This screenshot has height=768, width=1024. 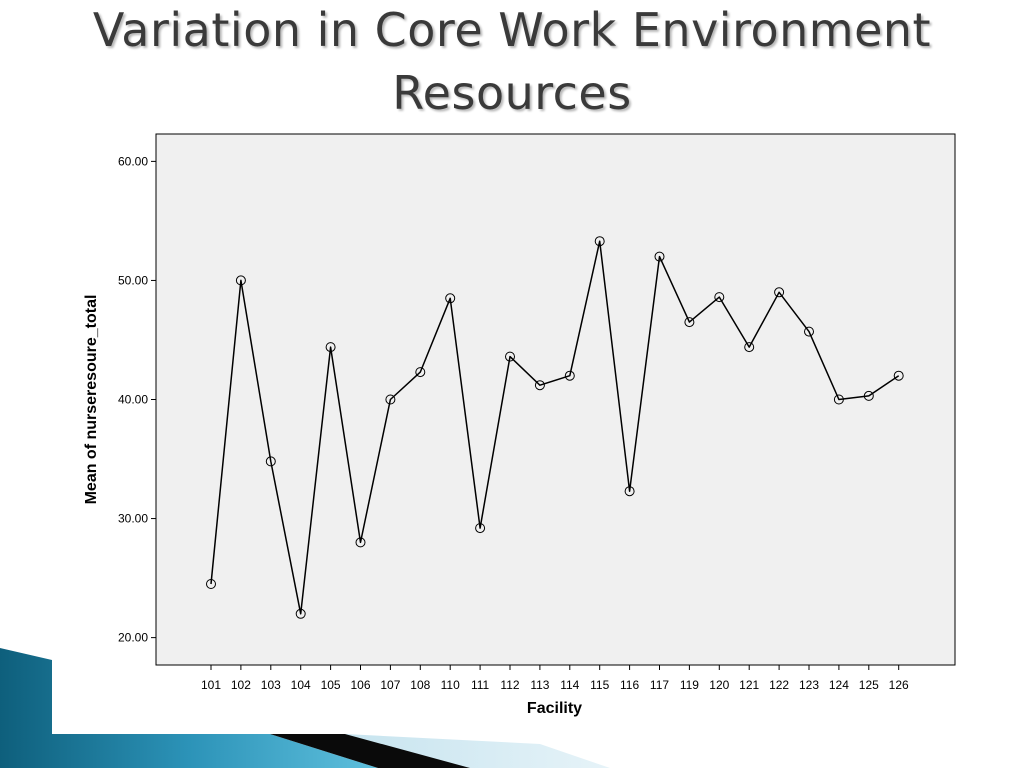 I want to click on y-axis: 20.00 30.00 40.00 50.00 60.00, so click(x=137, y=399).